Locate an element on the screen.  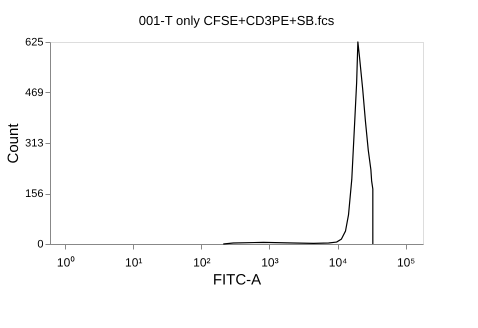
y-tick-label: 156 is located at coordinates (34, 194).